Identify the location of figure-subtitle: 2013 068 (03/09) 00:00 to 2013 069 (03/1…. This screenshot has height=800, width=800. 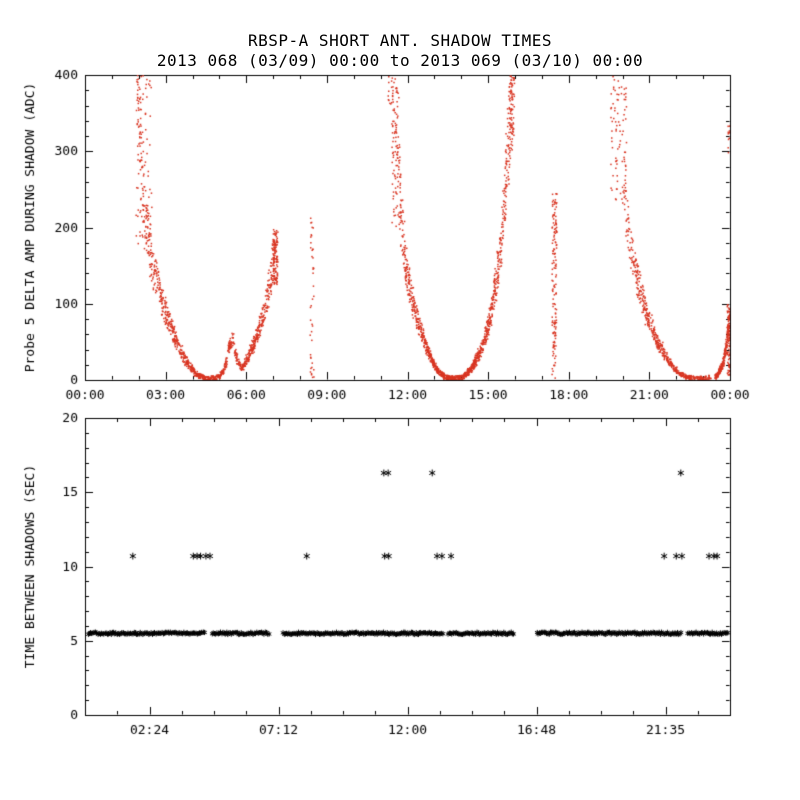
(400, 60).